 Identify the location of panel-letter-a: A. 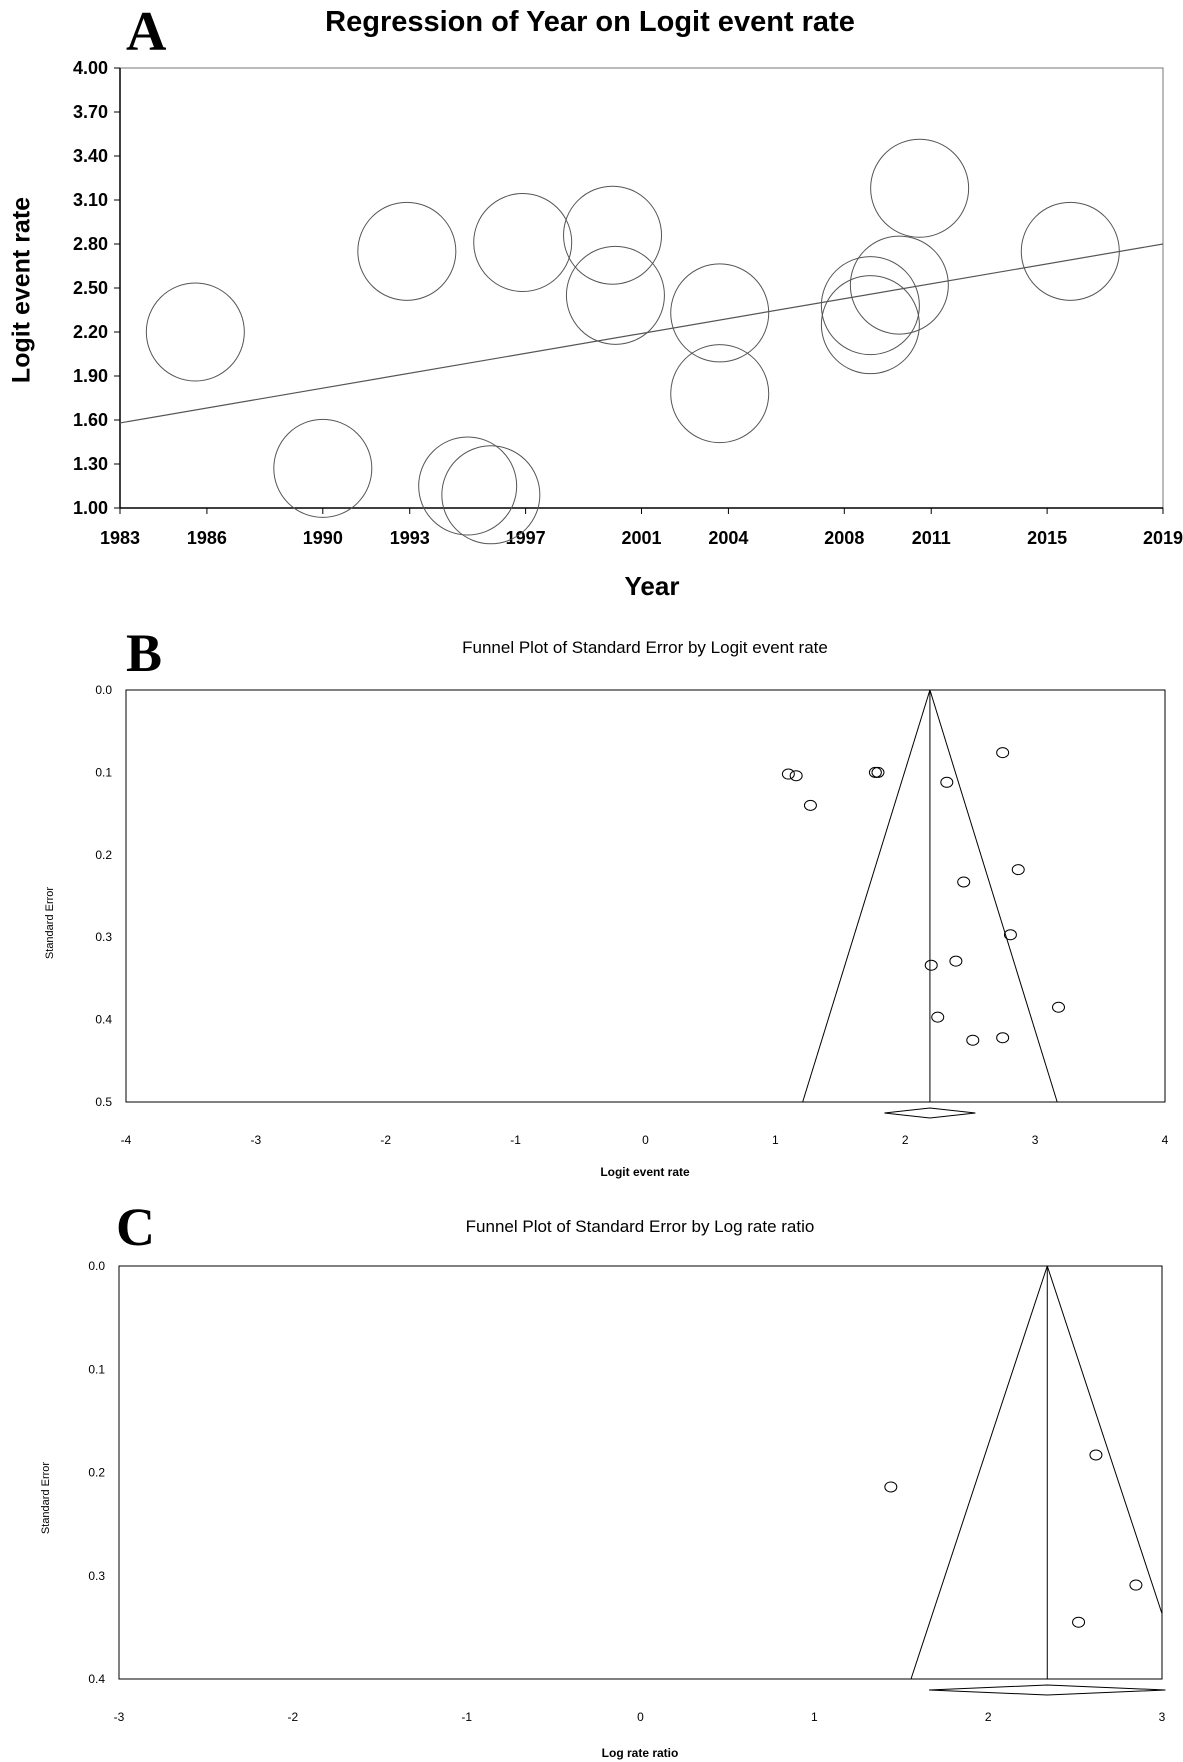
(146, 32).